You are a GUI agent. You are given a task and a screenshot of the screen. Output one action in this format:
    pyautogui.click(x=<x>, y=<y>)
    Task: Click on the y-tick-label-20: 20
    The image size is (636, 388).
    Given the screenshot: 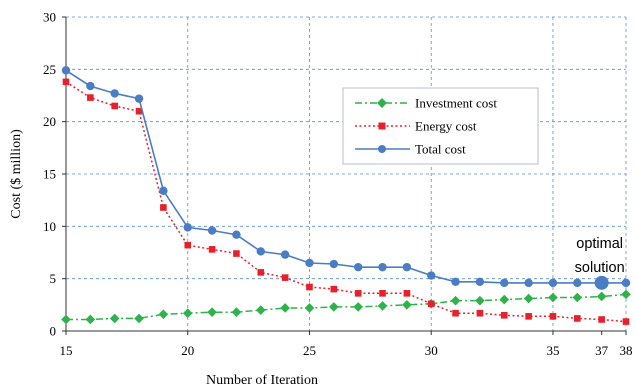 What is the action you would take?
    pyautogui.click(x=49, y=121)
    